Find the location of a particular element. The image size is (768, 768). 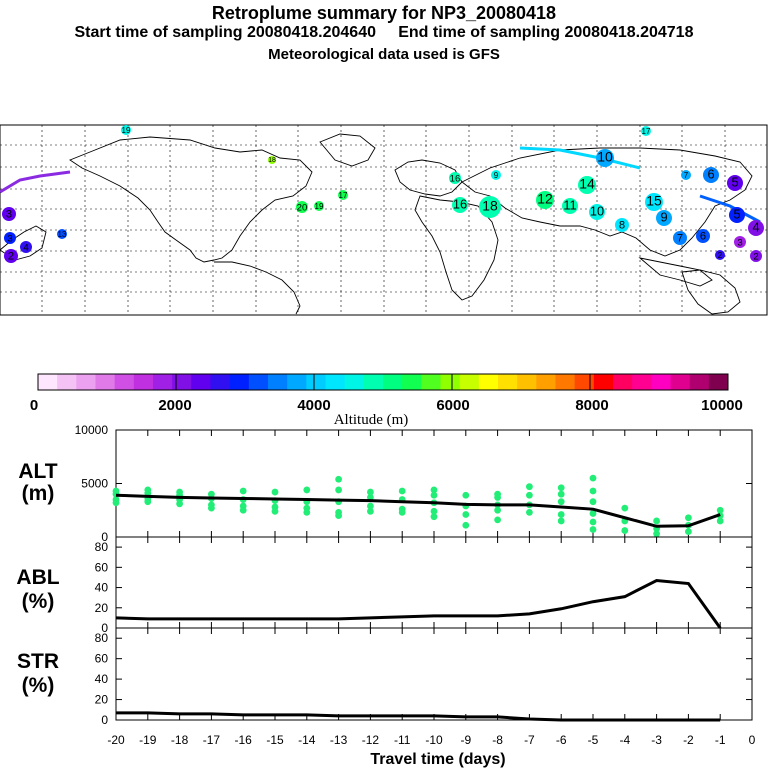

trajectory-marker: 14 is located at coordinates (587, 184).